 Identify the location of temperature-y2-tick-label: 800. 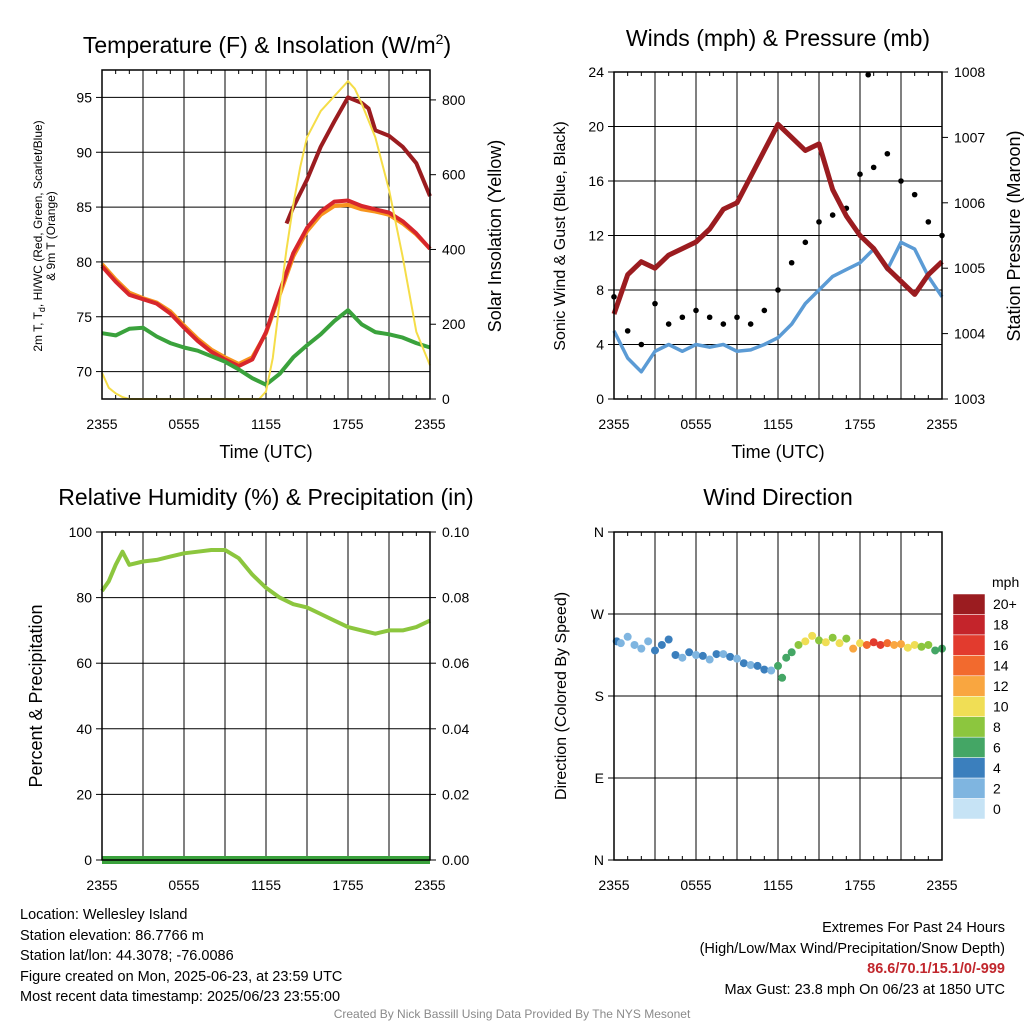
(454, 100).